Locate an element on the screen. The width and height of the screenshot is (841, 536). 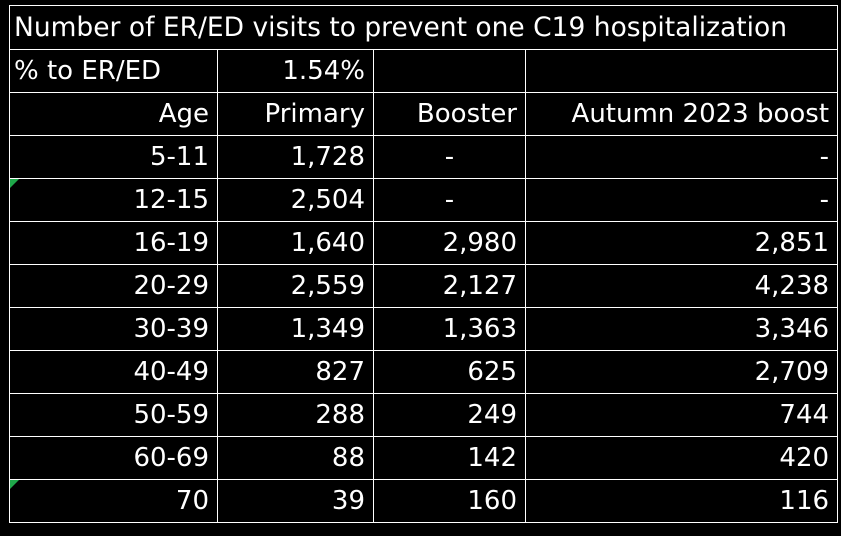
primary-cell: 288 is located at coordinates (295, 415).